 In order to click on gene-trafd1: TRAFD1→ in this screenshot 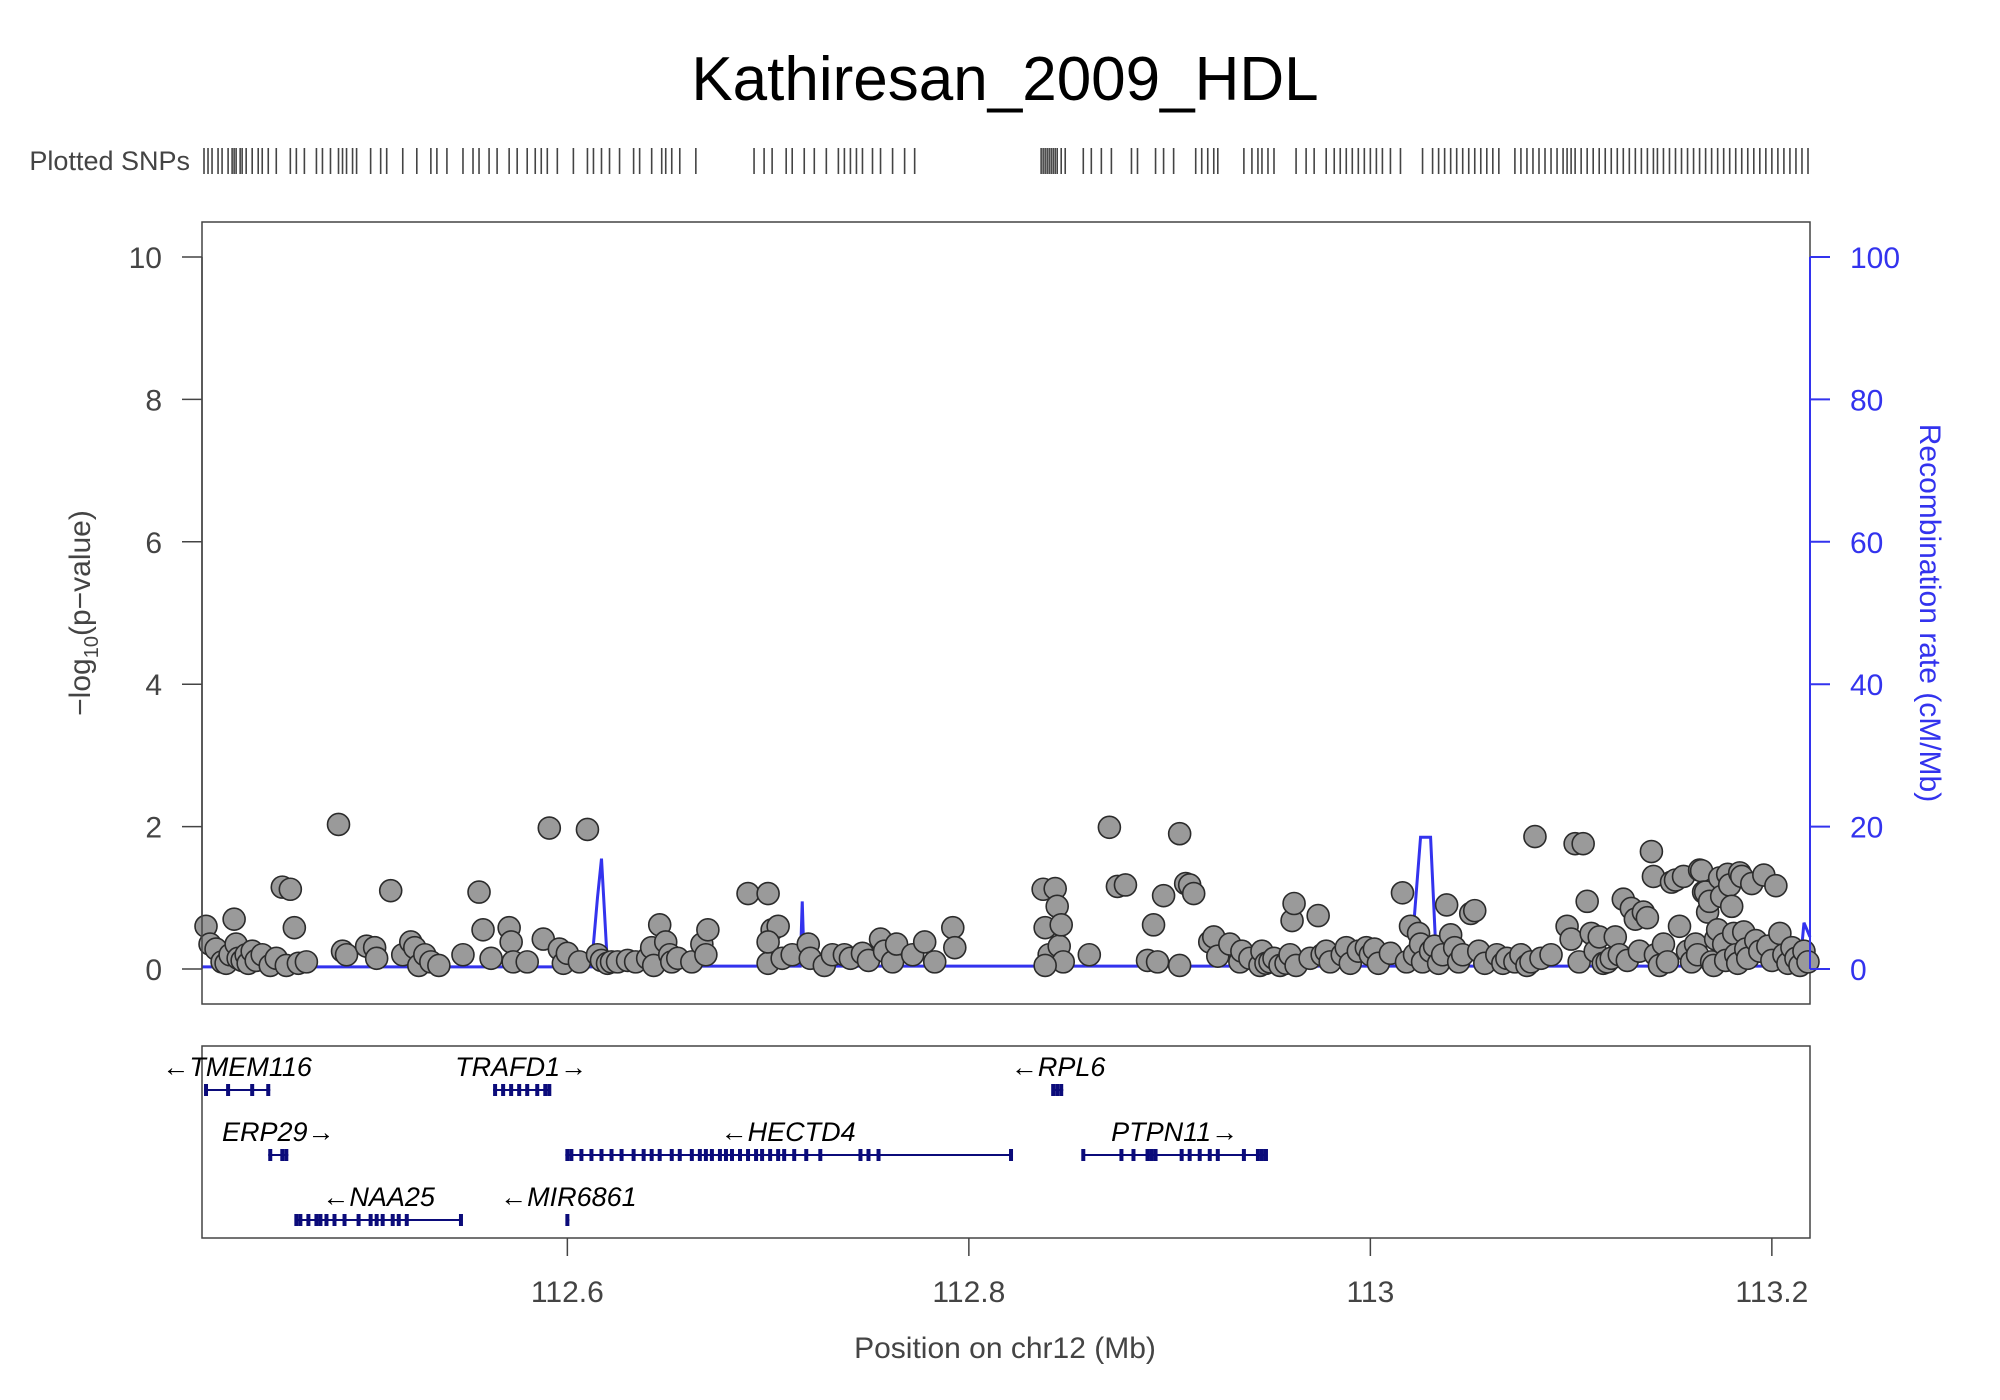, I will do `click(521, 1074)`.